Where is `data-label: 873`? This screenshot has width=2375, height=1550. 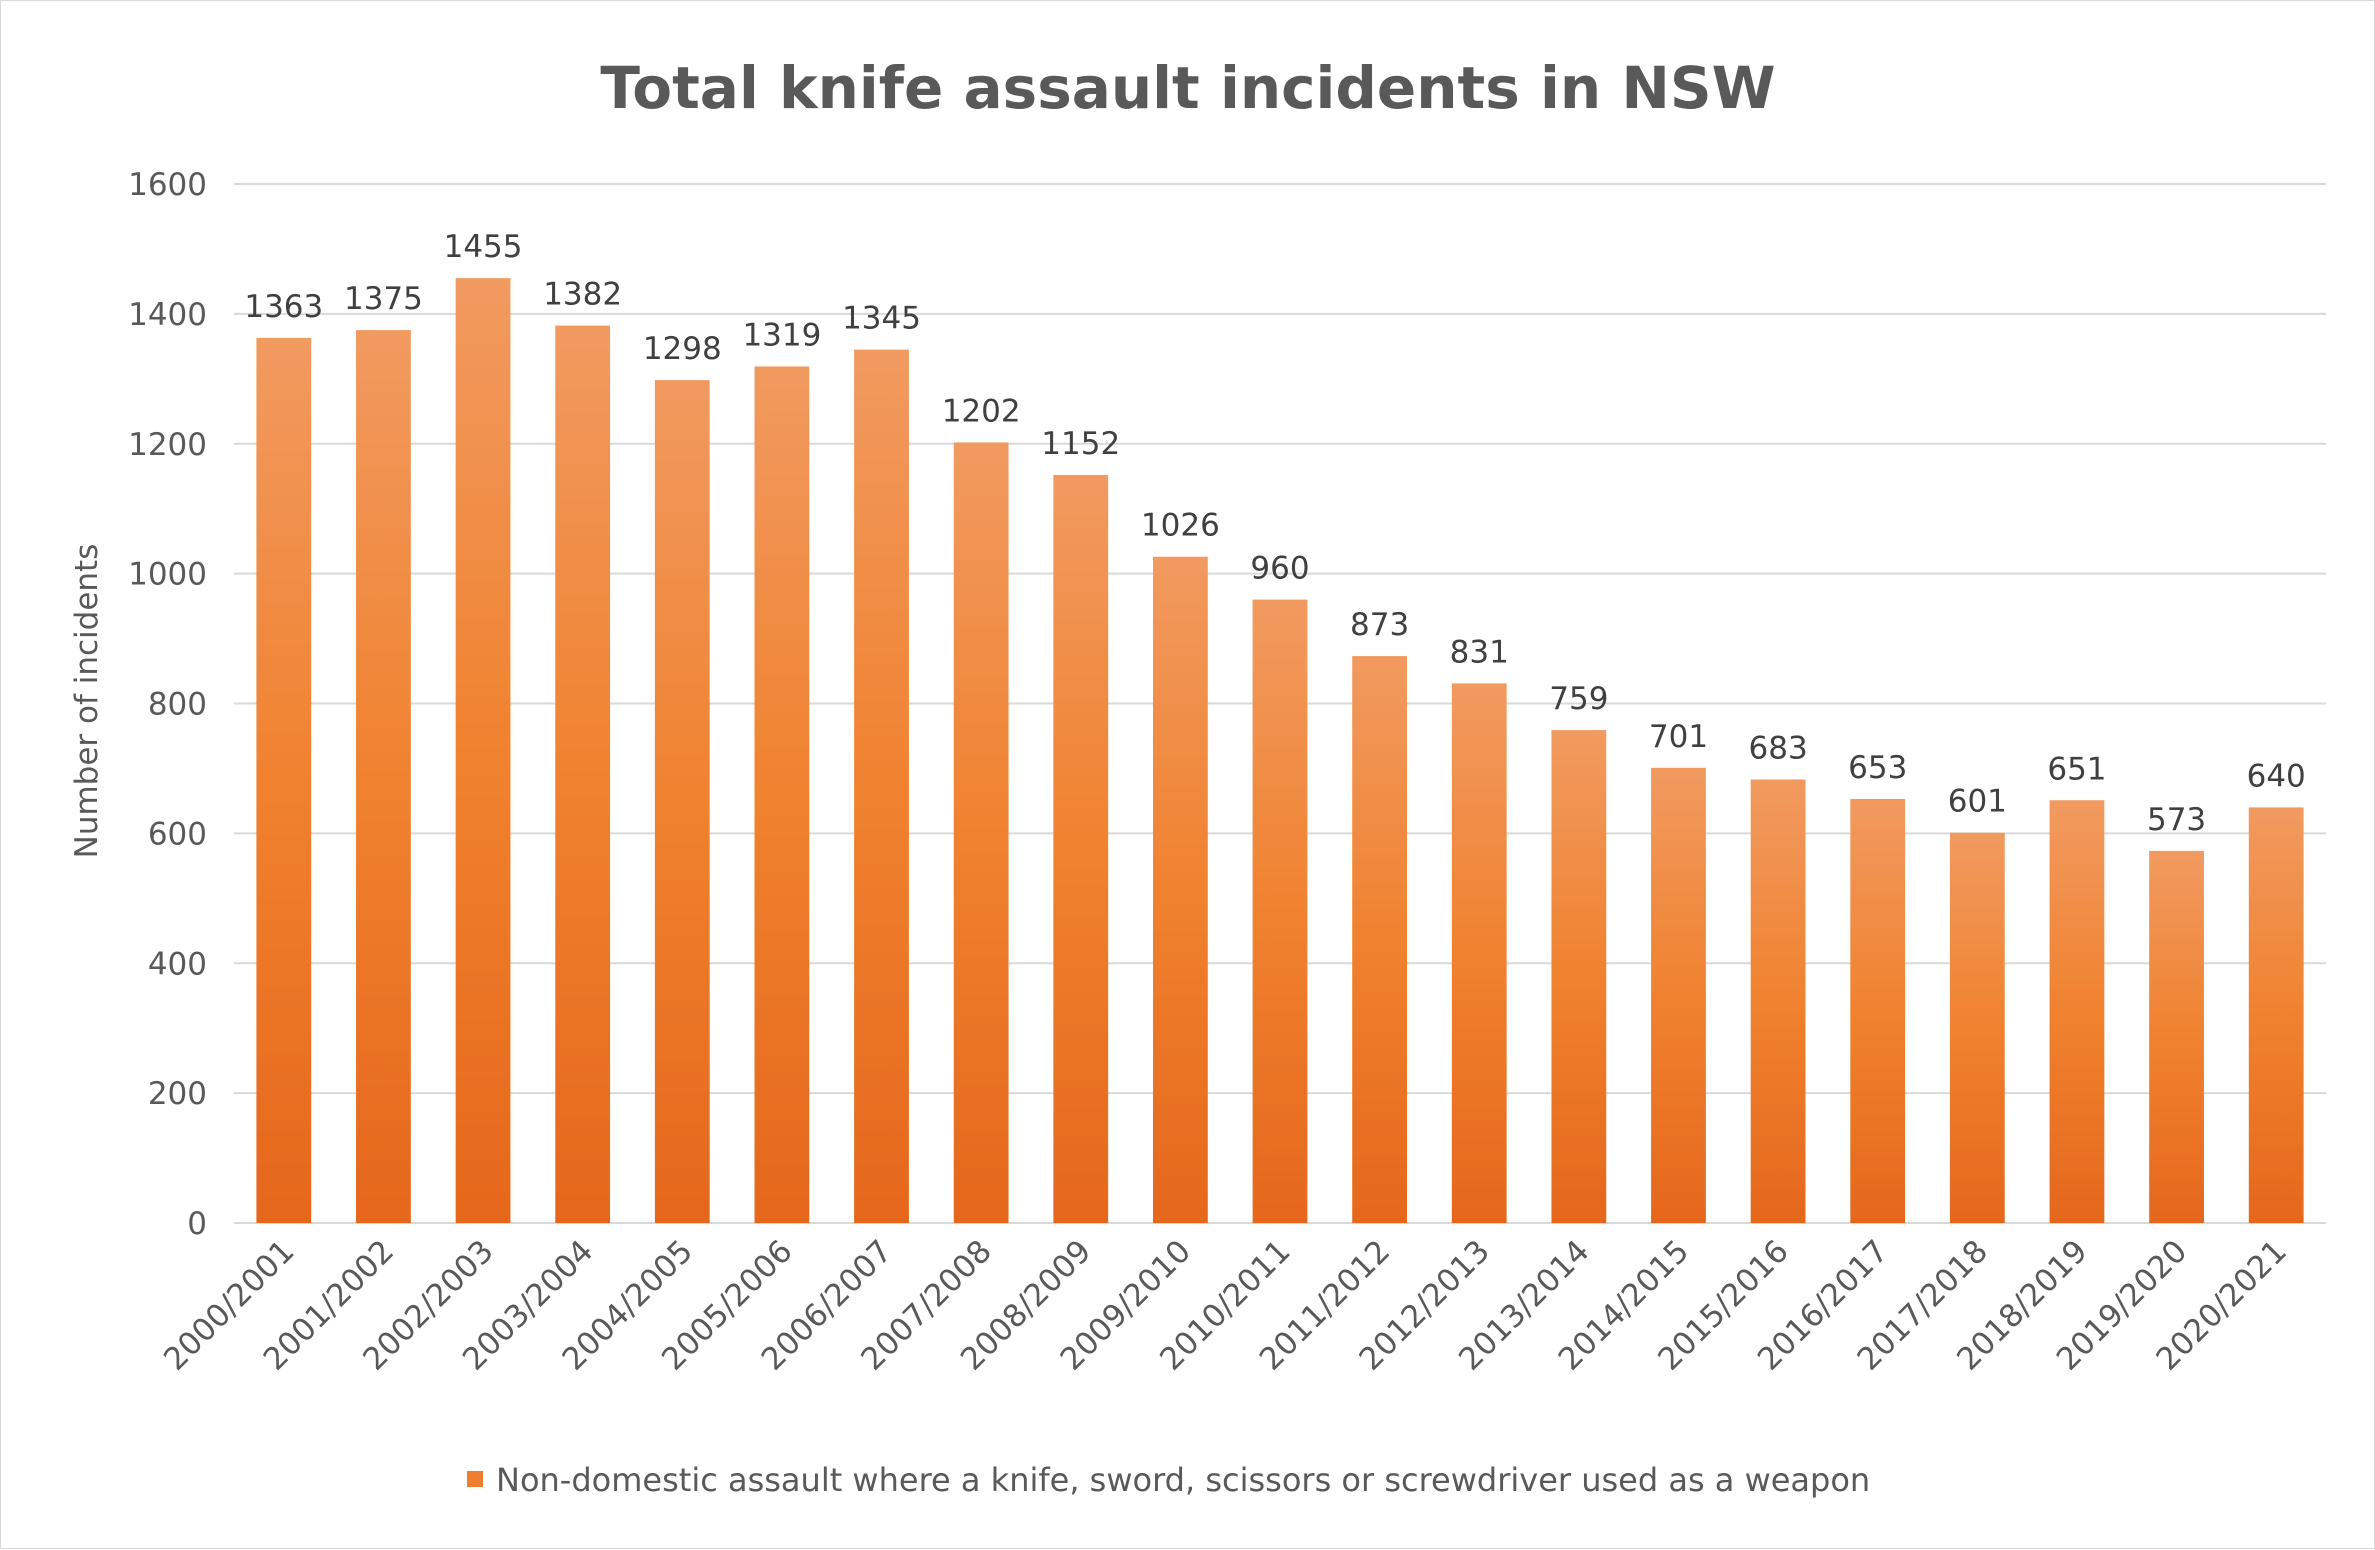 data-label: 873 is located at coordinates (1379, 625).